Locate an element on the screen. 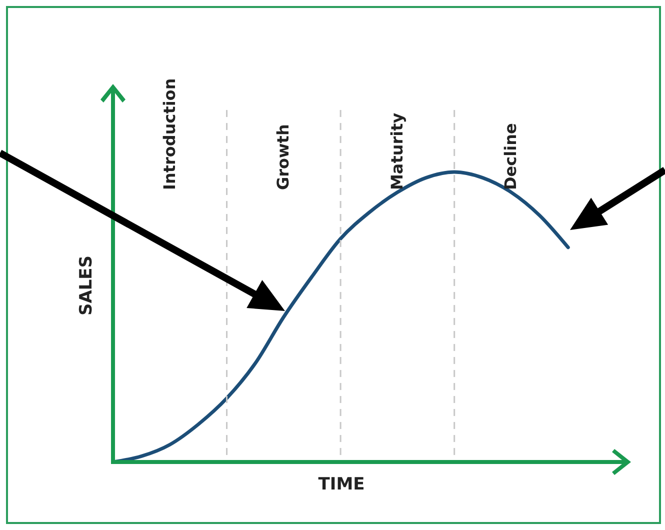  annotation: Decline is located at coordinates (510, 156).